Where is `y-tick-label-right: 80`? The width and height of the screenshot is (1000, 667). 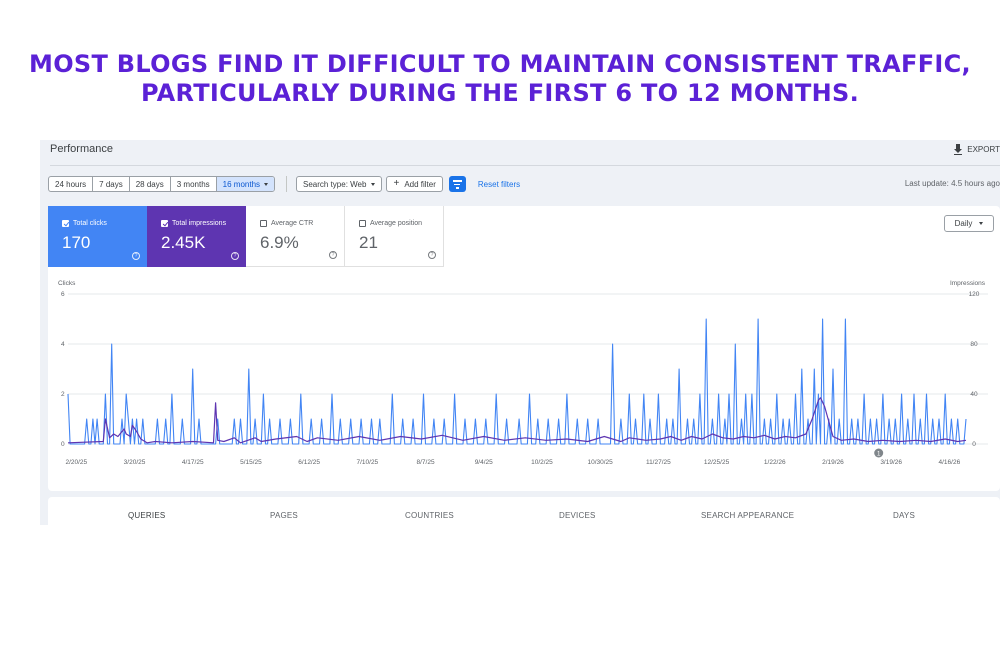 y-tick-label-right: 80 is located at coordinates (974, 344).